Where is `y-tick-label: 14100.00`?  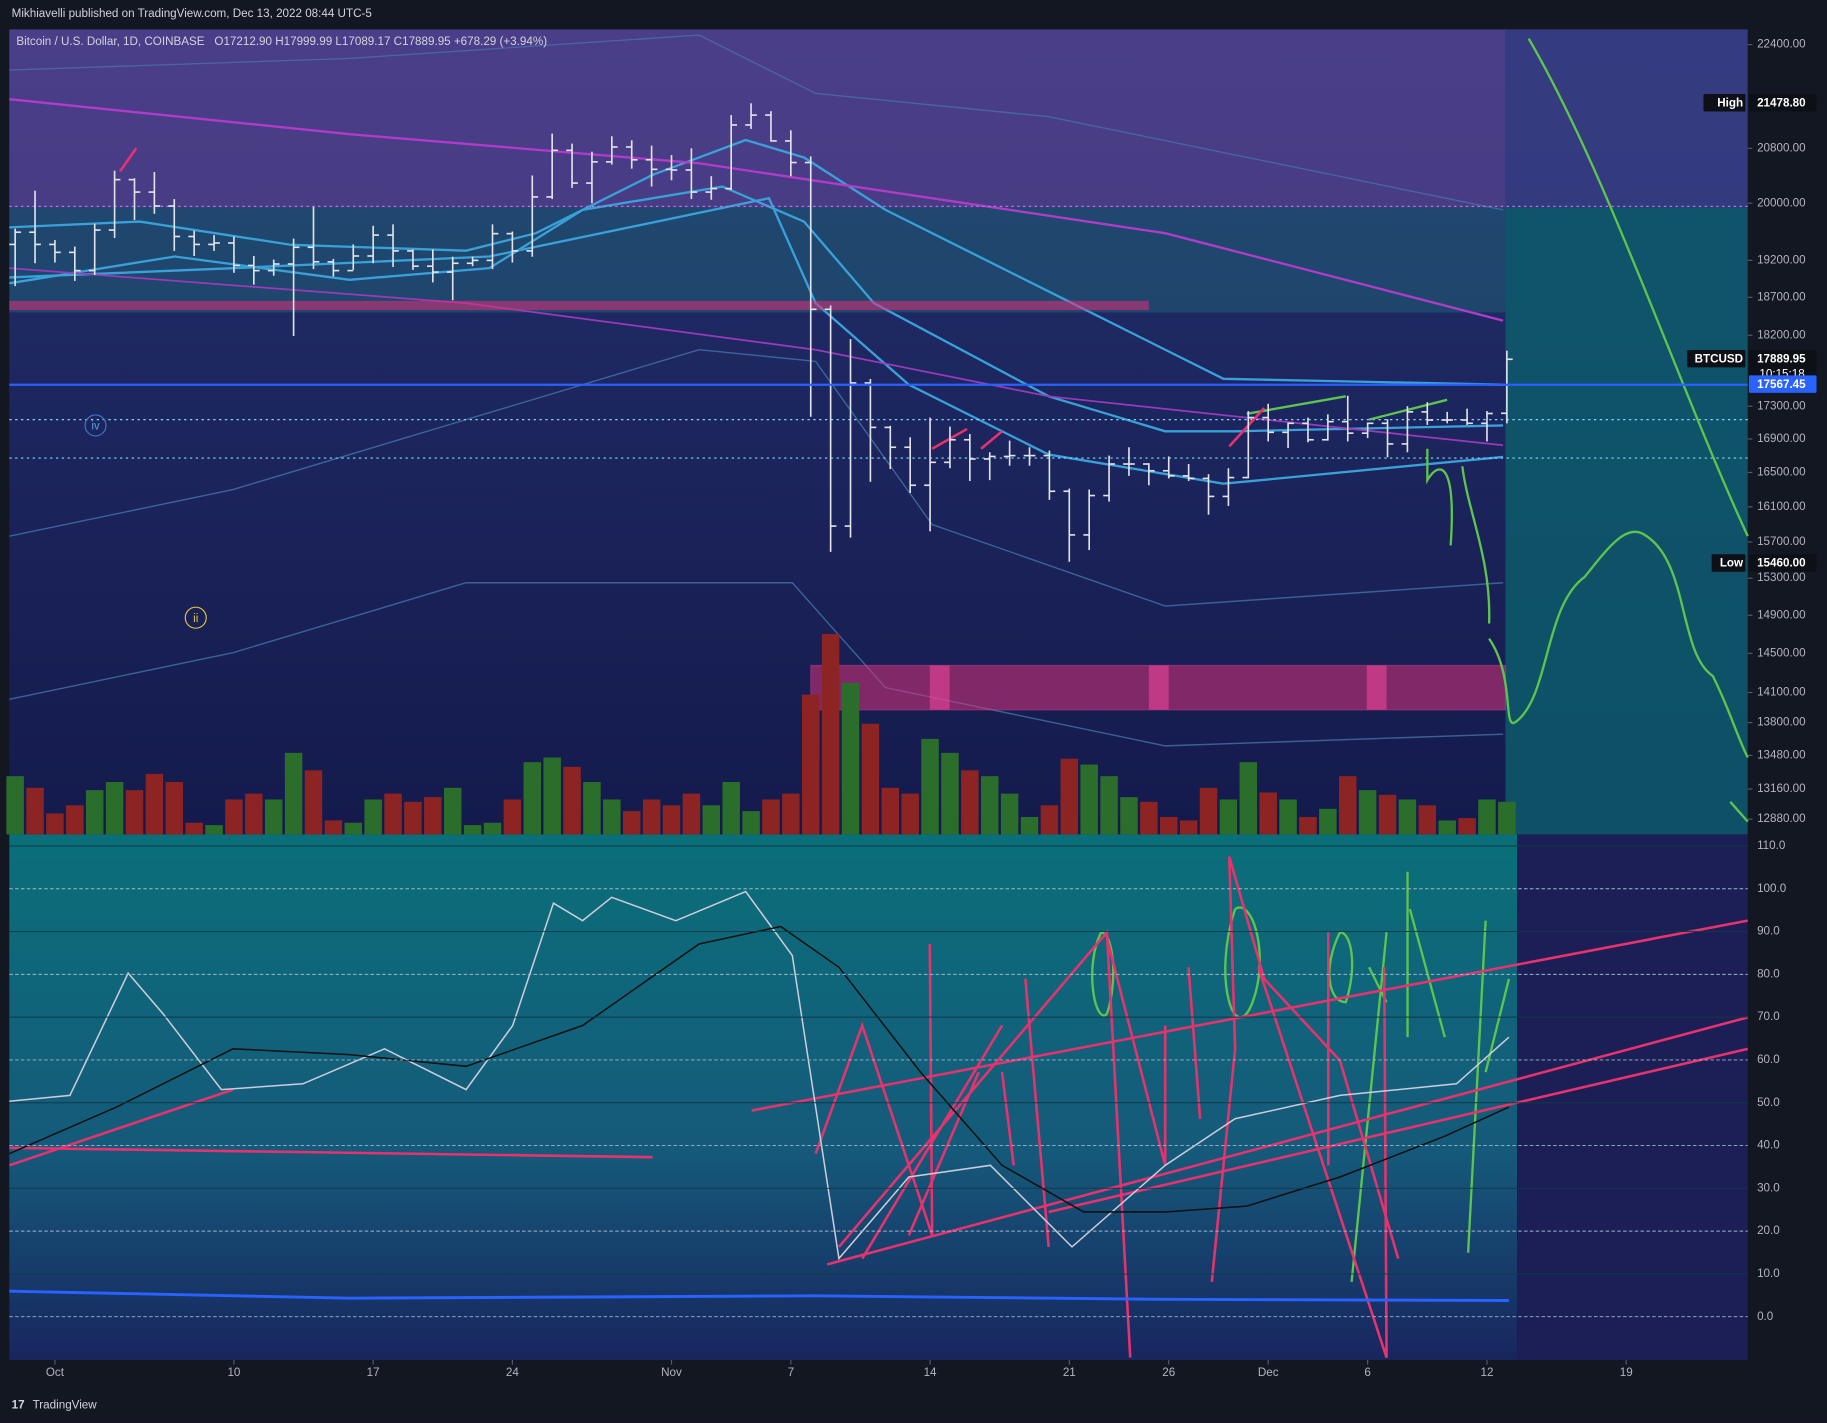 y-tick-label: 14100.00 is located at coordinates (1781, 692).